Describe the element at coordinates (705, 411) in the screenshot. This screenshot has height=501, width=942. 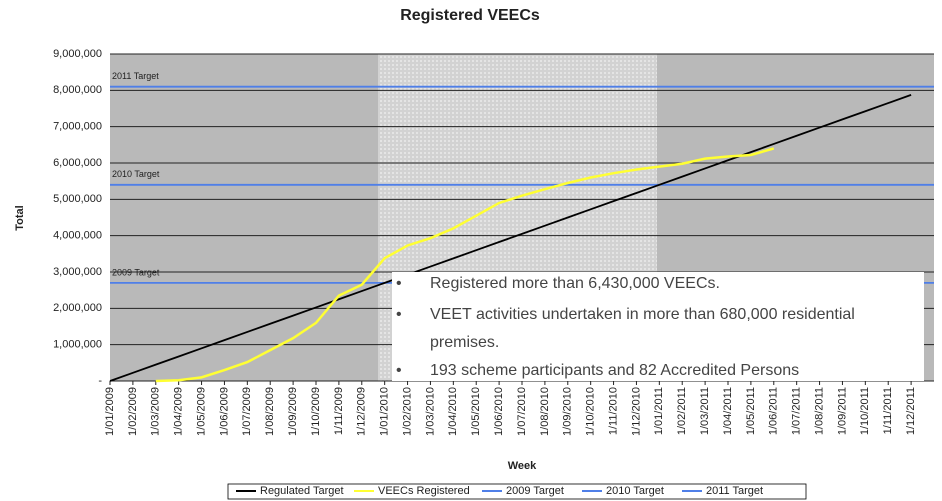
I see `x-tick-label: 1/03/2011` at that location.